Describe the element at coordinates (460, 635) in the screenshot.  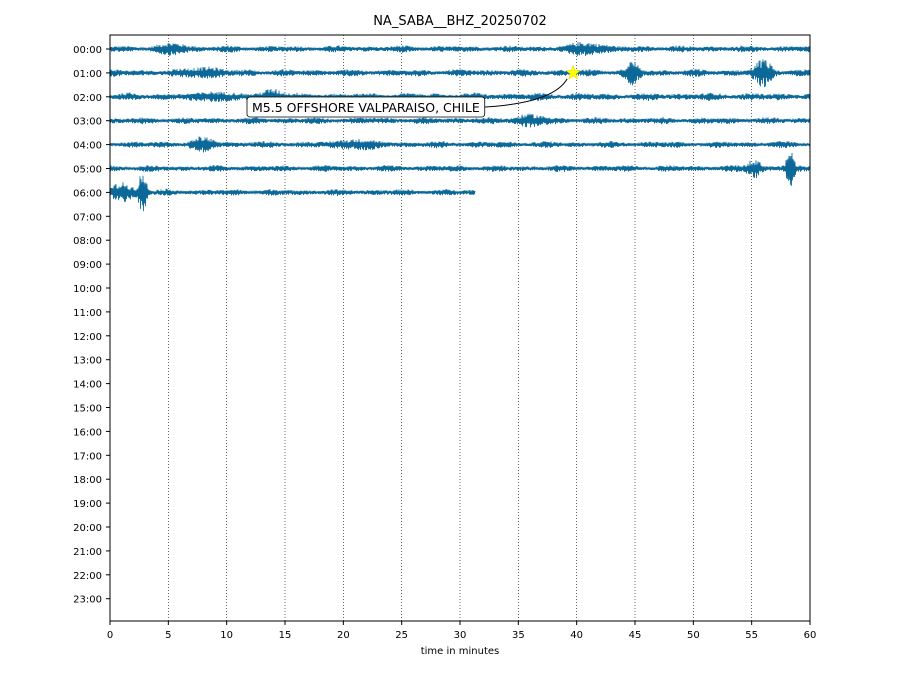
I see `x-tick-label: 30` at that location.